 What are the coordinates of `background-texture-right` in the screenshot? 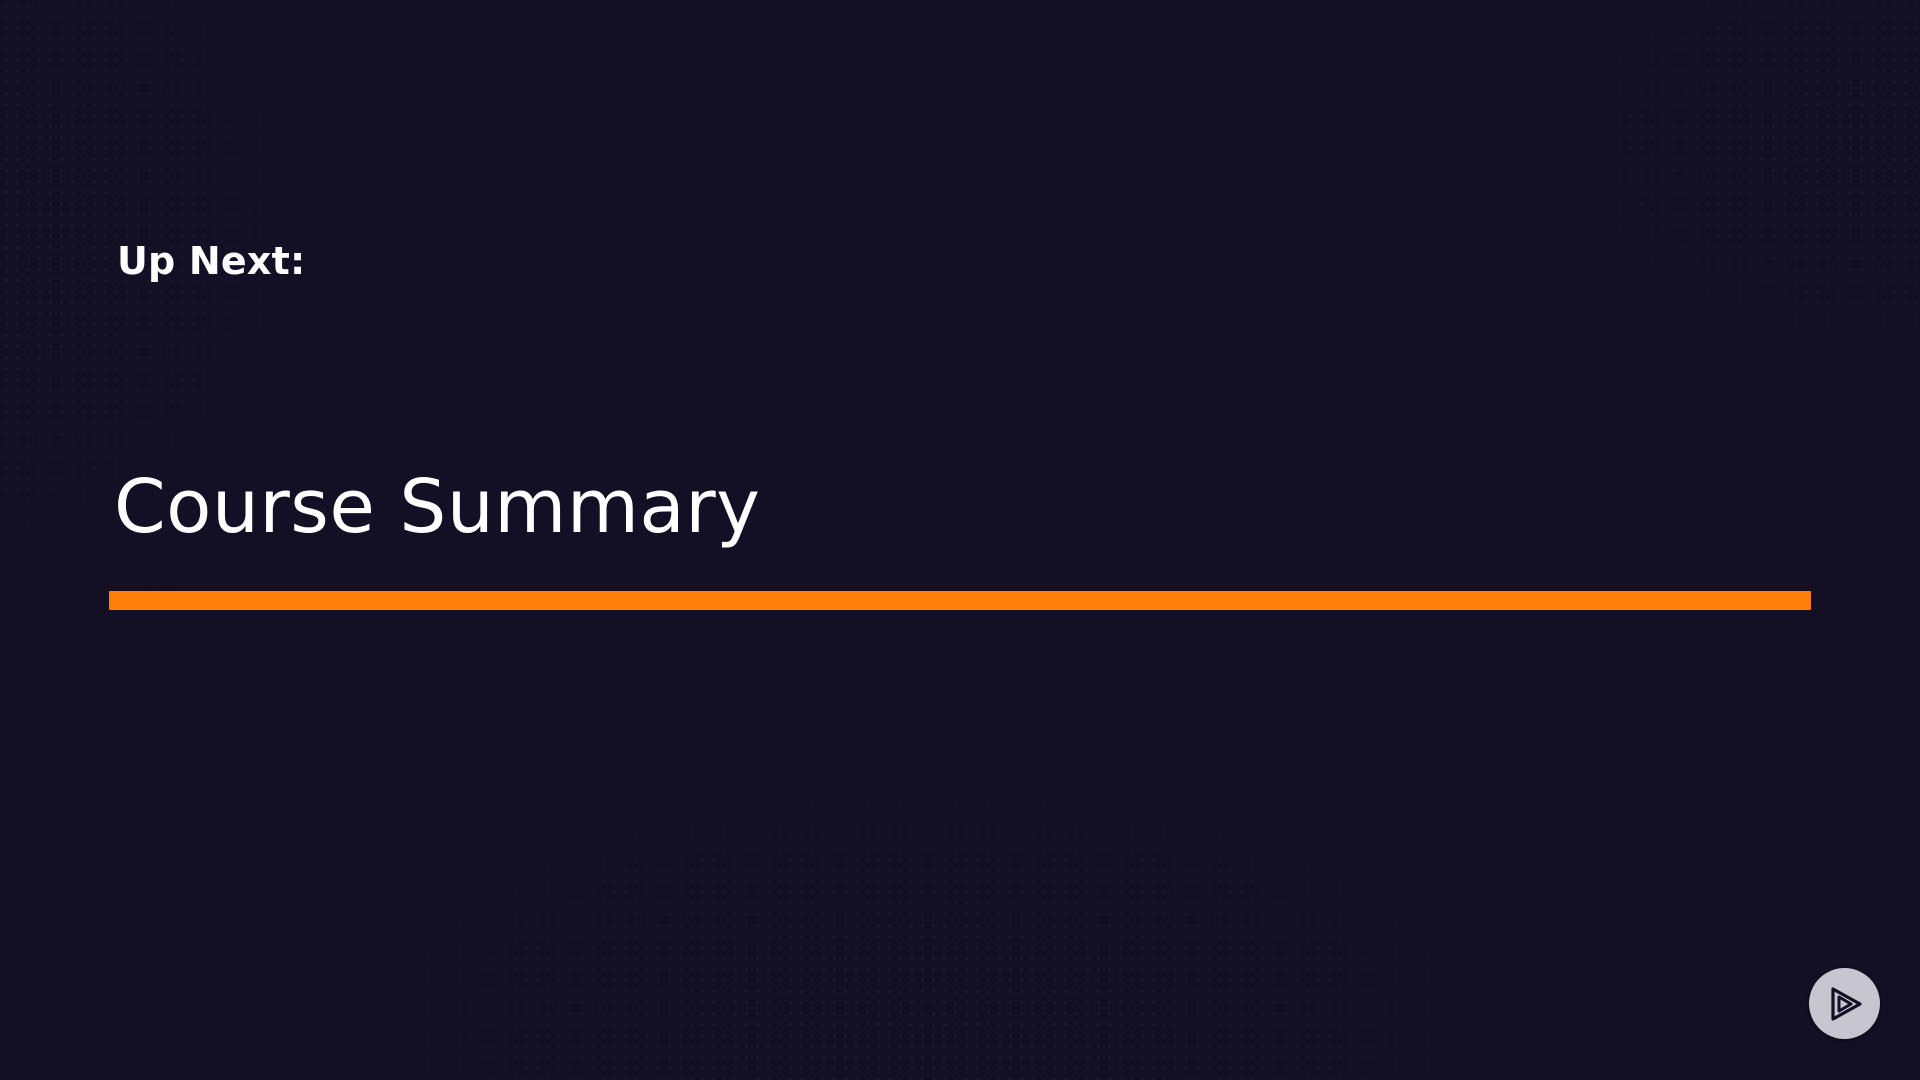 It's located at (1690, 210).